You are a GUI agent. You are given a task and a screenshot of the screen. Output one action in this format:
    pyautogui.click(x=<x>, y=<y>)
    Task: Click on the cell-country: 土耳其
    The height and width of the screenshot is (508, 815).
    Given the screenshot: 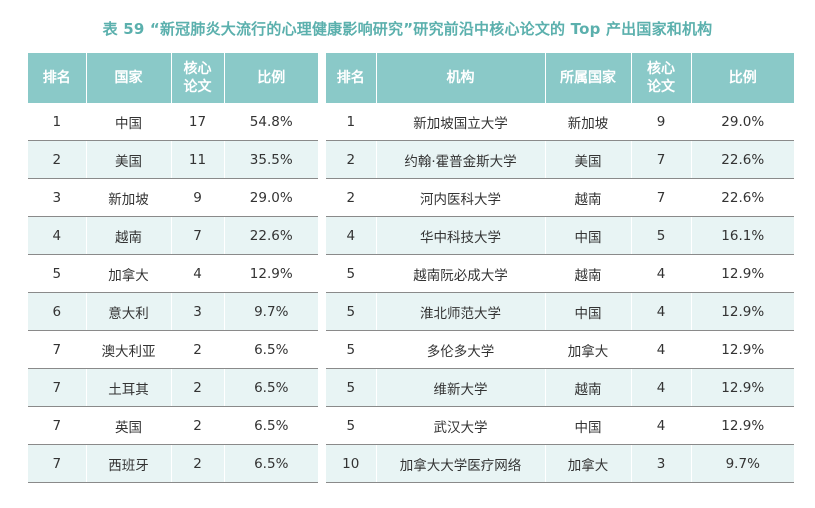 What is the action you would take?
    pyautogui.click(x=129, y=387)
    